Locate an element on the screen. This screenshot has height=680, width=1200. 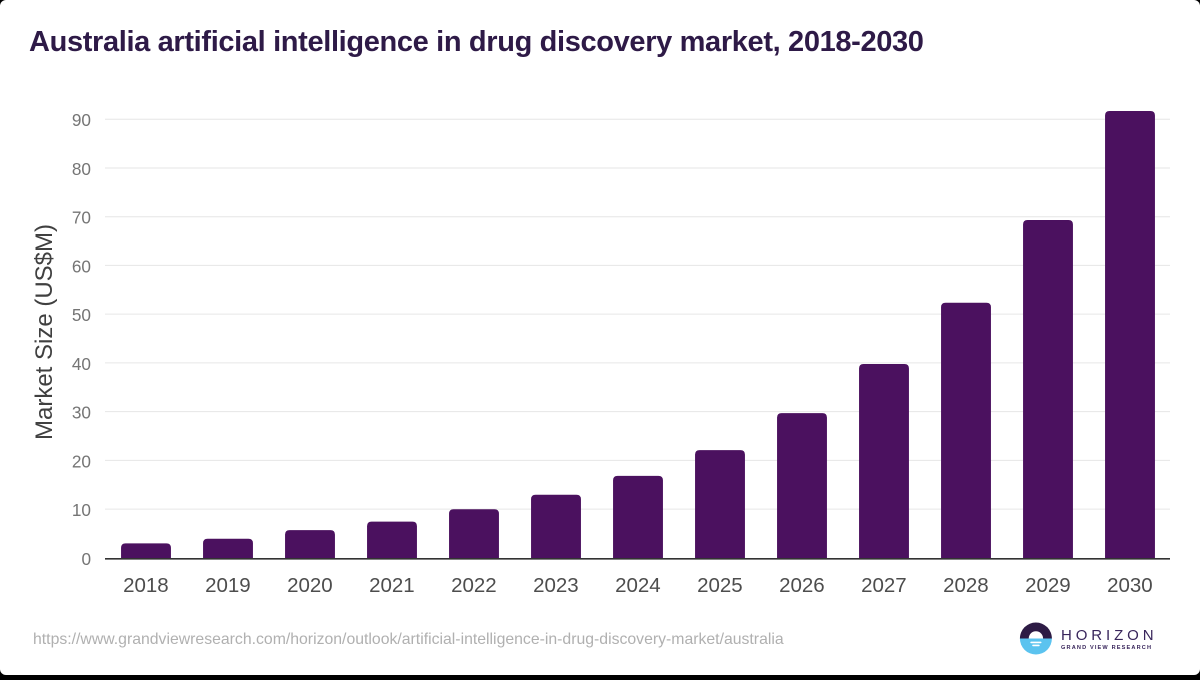
svg-text: 2019 is located at coordinates (228, 585).